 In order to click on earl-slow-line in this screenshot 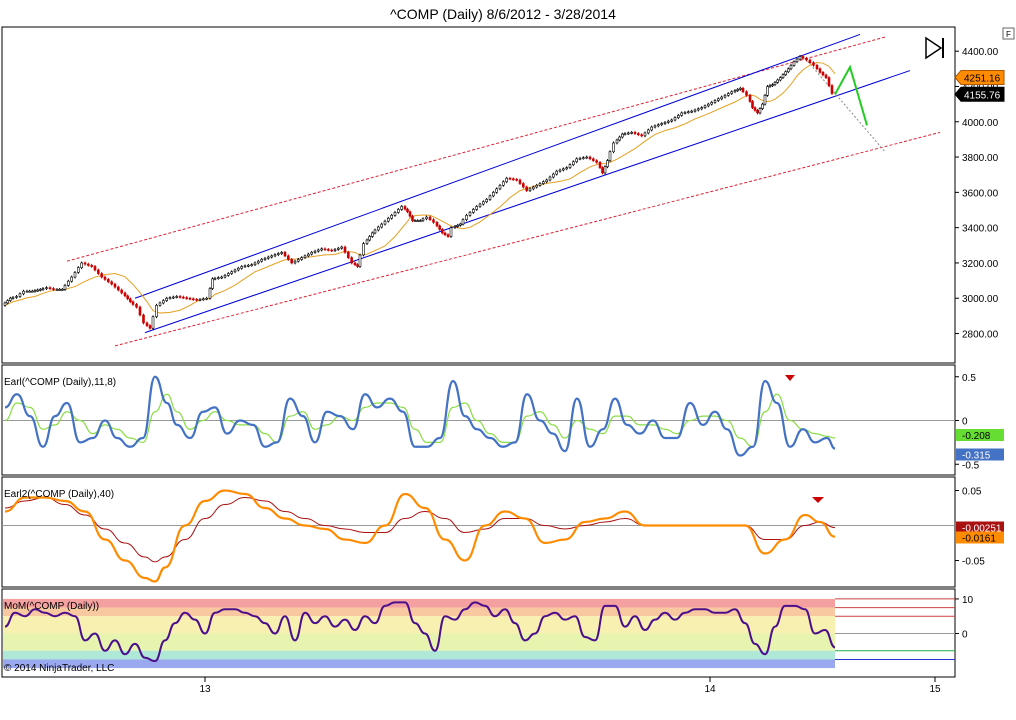, I will do `click(420, 420)`.